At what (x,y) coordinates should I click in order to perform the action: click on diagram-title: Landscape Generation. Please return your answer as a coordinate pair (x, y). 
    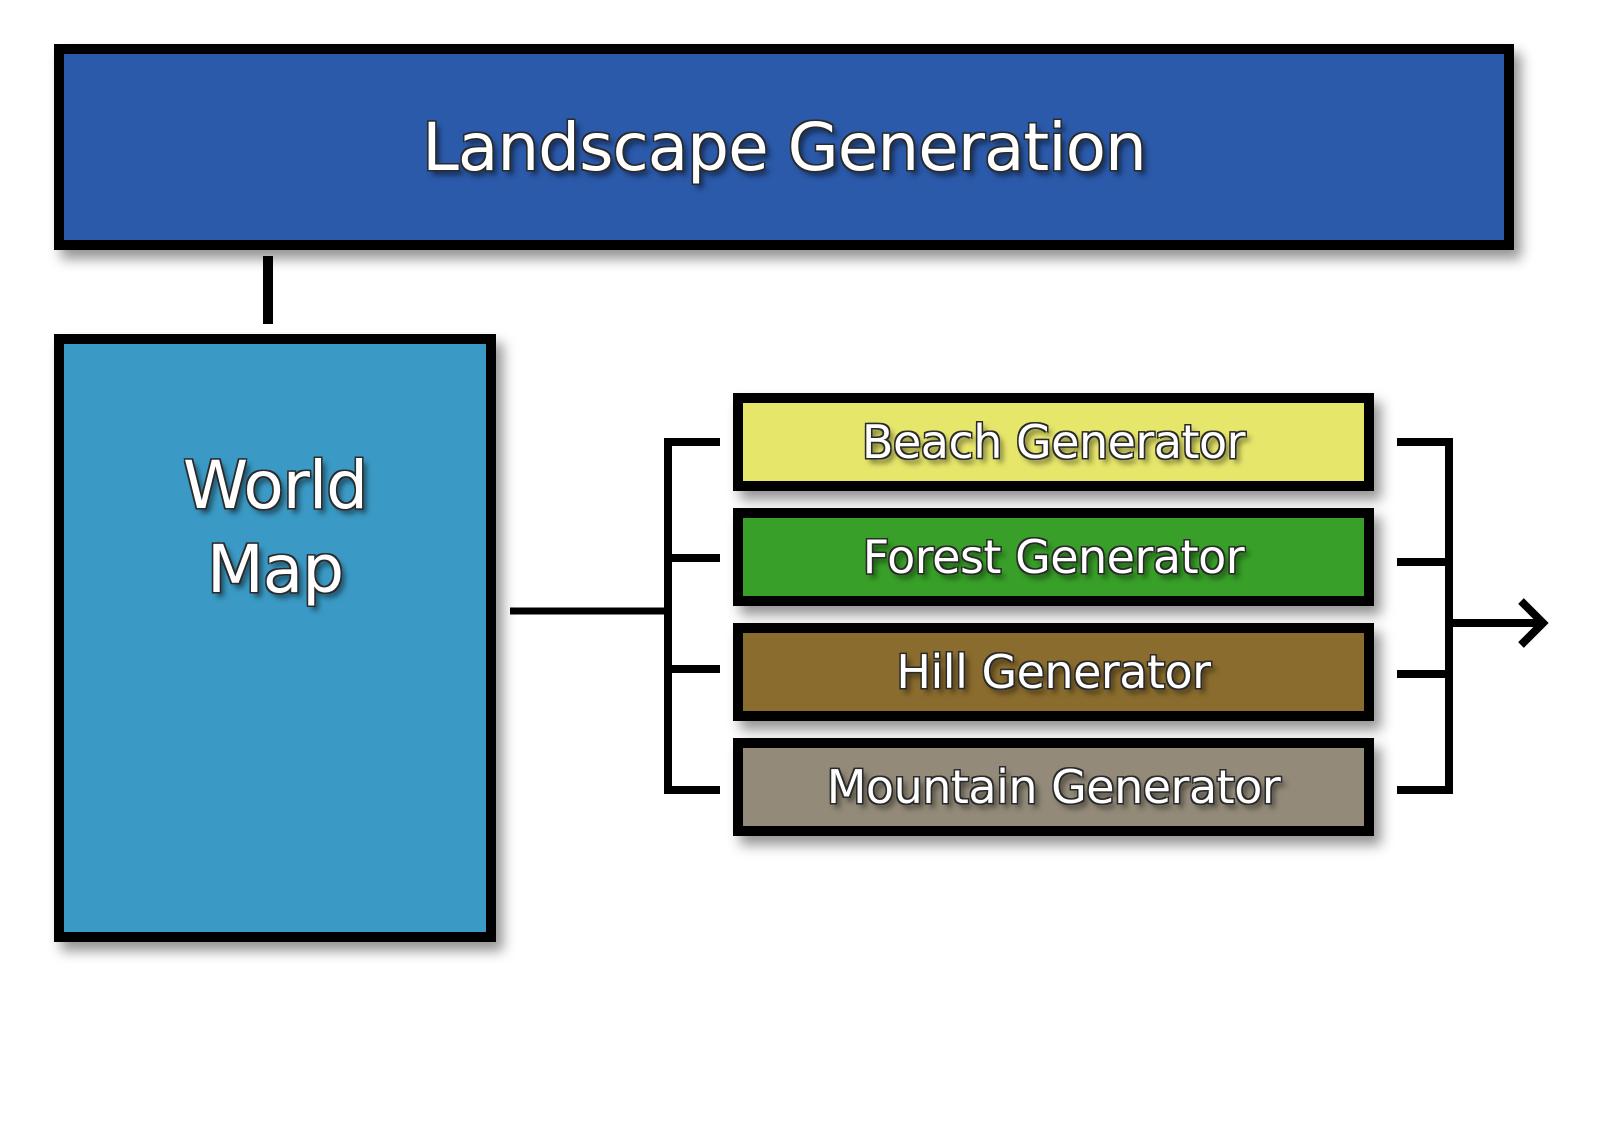
    Looking at the image, I should click on (784, 147).